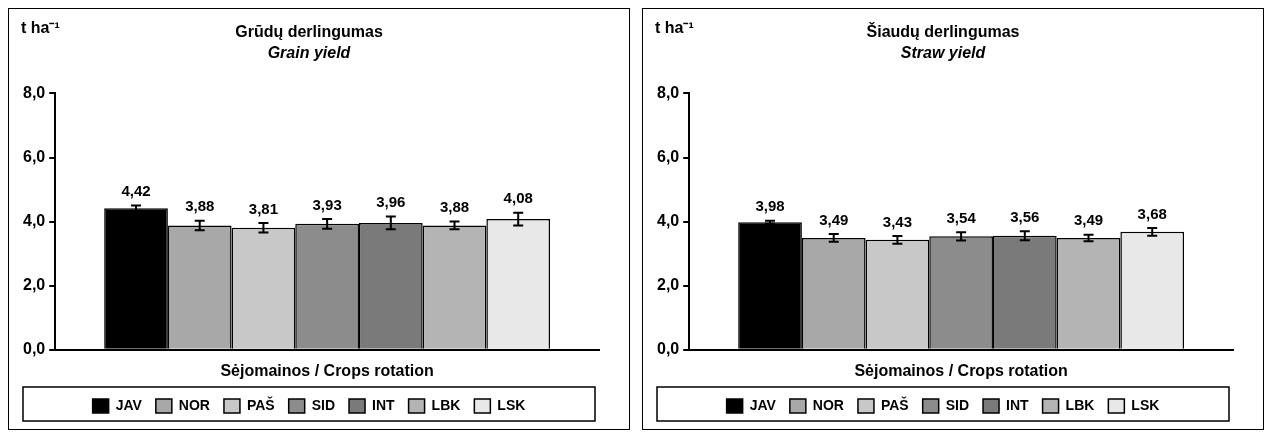  I want to click on data-label: 3,56, so click(1025, 216).